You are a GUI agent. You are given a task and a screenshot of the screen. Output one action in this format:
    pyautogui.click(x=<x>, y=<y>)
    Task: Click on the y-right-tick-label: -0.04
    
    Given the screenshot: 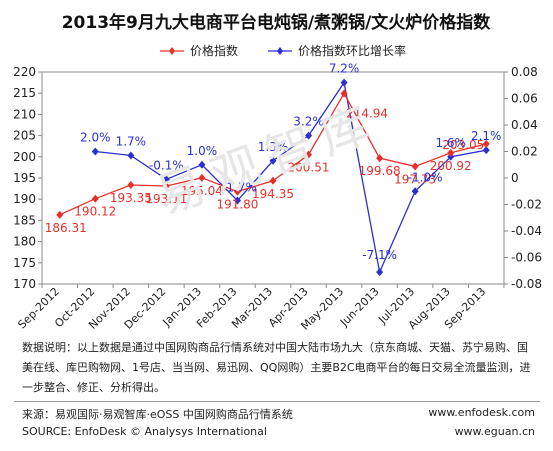 What is the action you would take?
    pyautogui.click(x=526, y=231)
    